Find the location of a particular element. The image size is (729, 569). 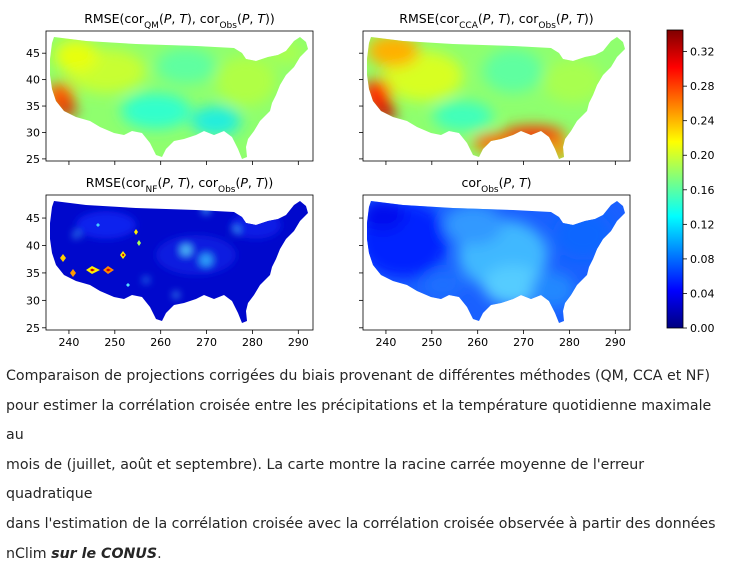

panel-obs-title: corObs(P, T) is located at coordinates (496, 185).